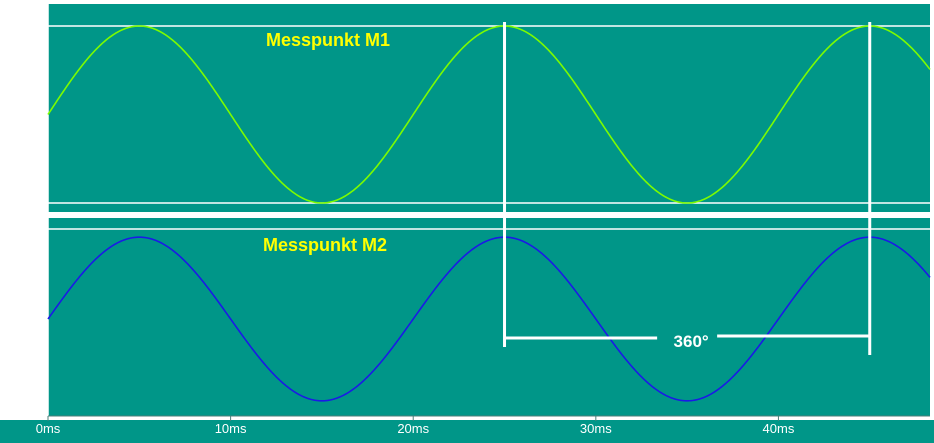 The width and height of the screenshot is (934, 443). Describe the element at coordinates (32, 132) in the screenshot. I see `y-tick-label: -2V` at that location.